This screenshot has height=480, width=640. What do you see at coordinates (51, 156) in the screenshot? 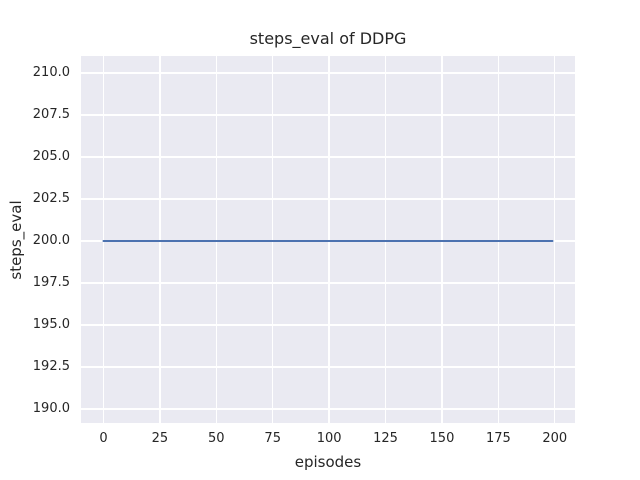
I see `y-tick-label: 205.0` at bounding box center [51, 156].